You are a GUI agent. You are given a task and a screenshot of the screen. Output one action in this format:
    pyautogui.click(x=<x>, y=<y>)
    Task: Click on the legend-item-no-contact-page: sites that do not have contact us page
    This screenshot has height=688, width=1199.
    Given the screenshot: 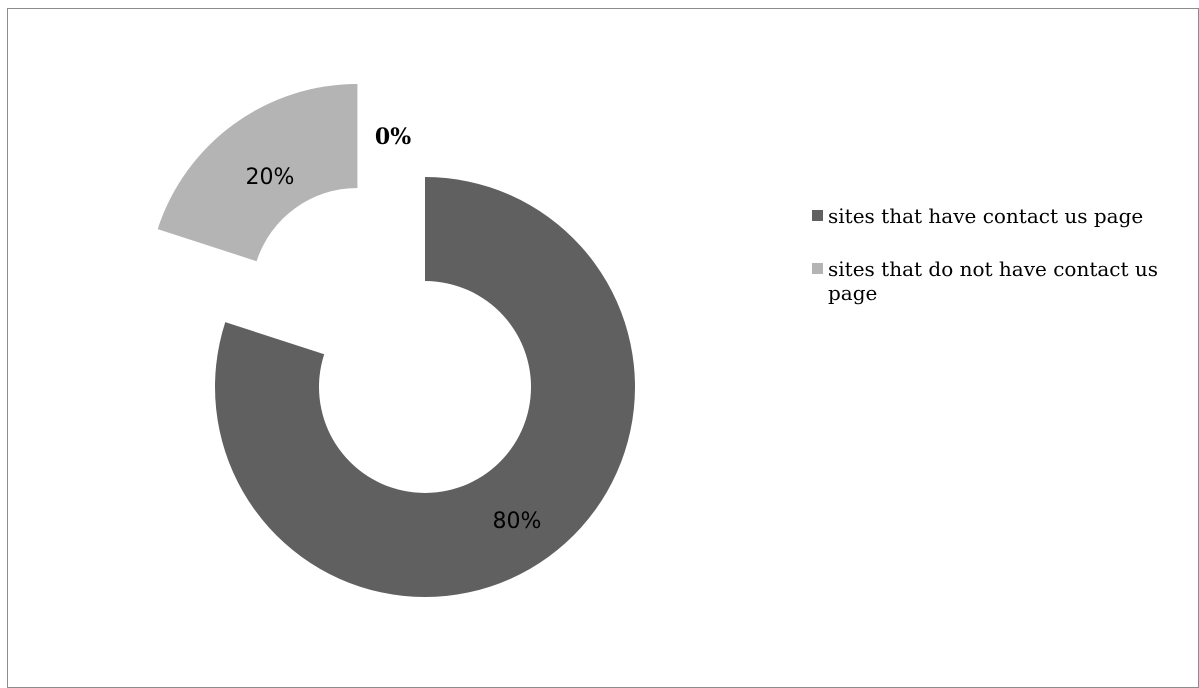 What is the action you would take?
    pyautogui.click(x=1004, y=281)
    